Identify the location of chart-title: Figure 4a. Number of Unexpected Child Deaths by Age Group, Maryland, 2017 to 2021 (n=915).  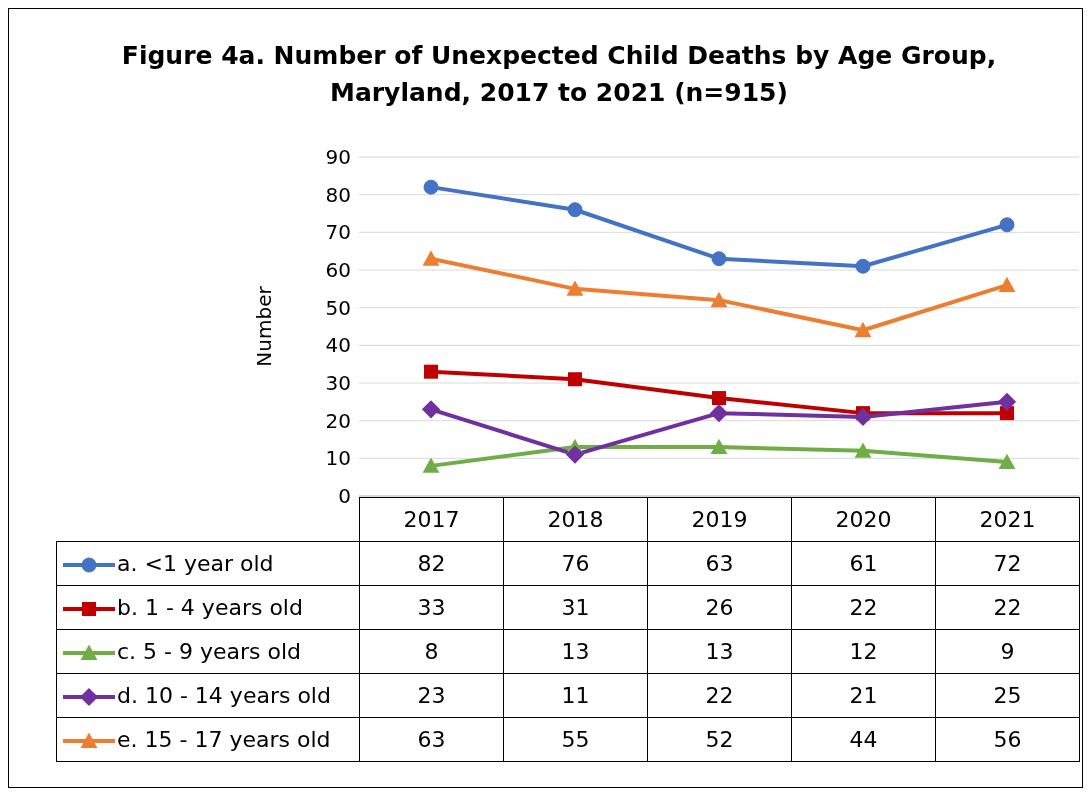
(559, 74).